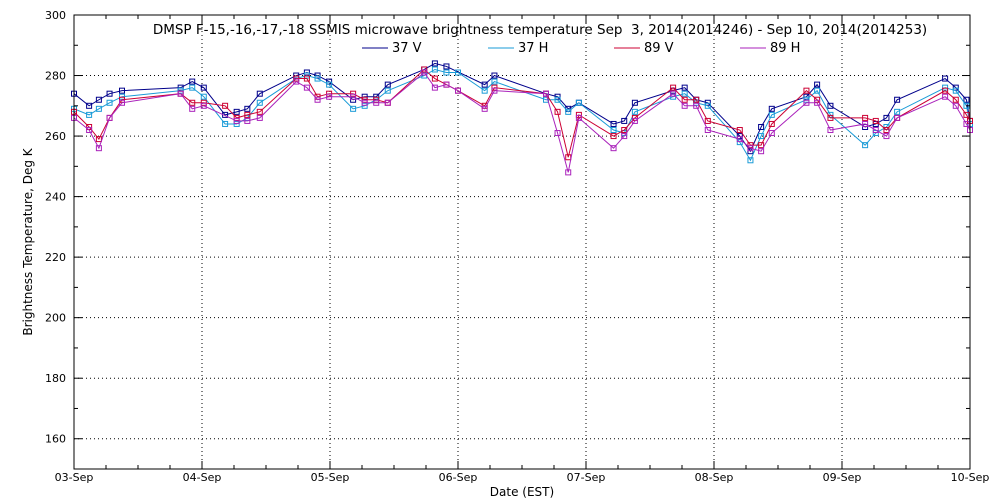  I want to click on legend-item: 37 V, so click(392, 48).